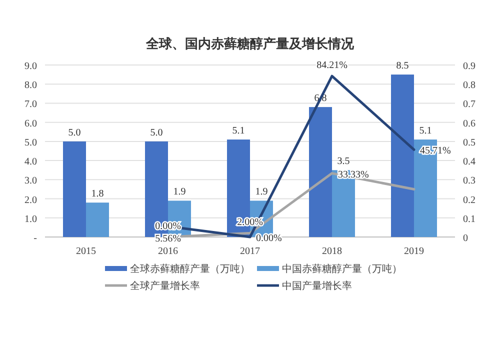  What do you see at coordinates (168, 226) in the screenshot?
I see `data-label: 0.00%` at bounding box center [168, 226].